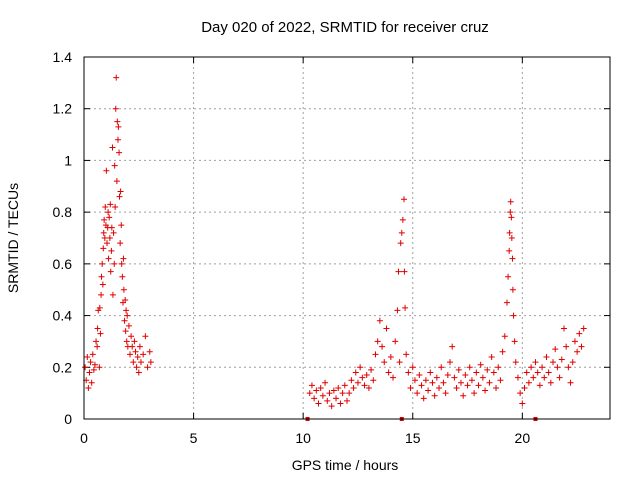 This screenshot has width=640, height=480. Describe the element at coordinates (84, 438) in the screenshot. I see `x-tick-label: 0` at that location.